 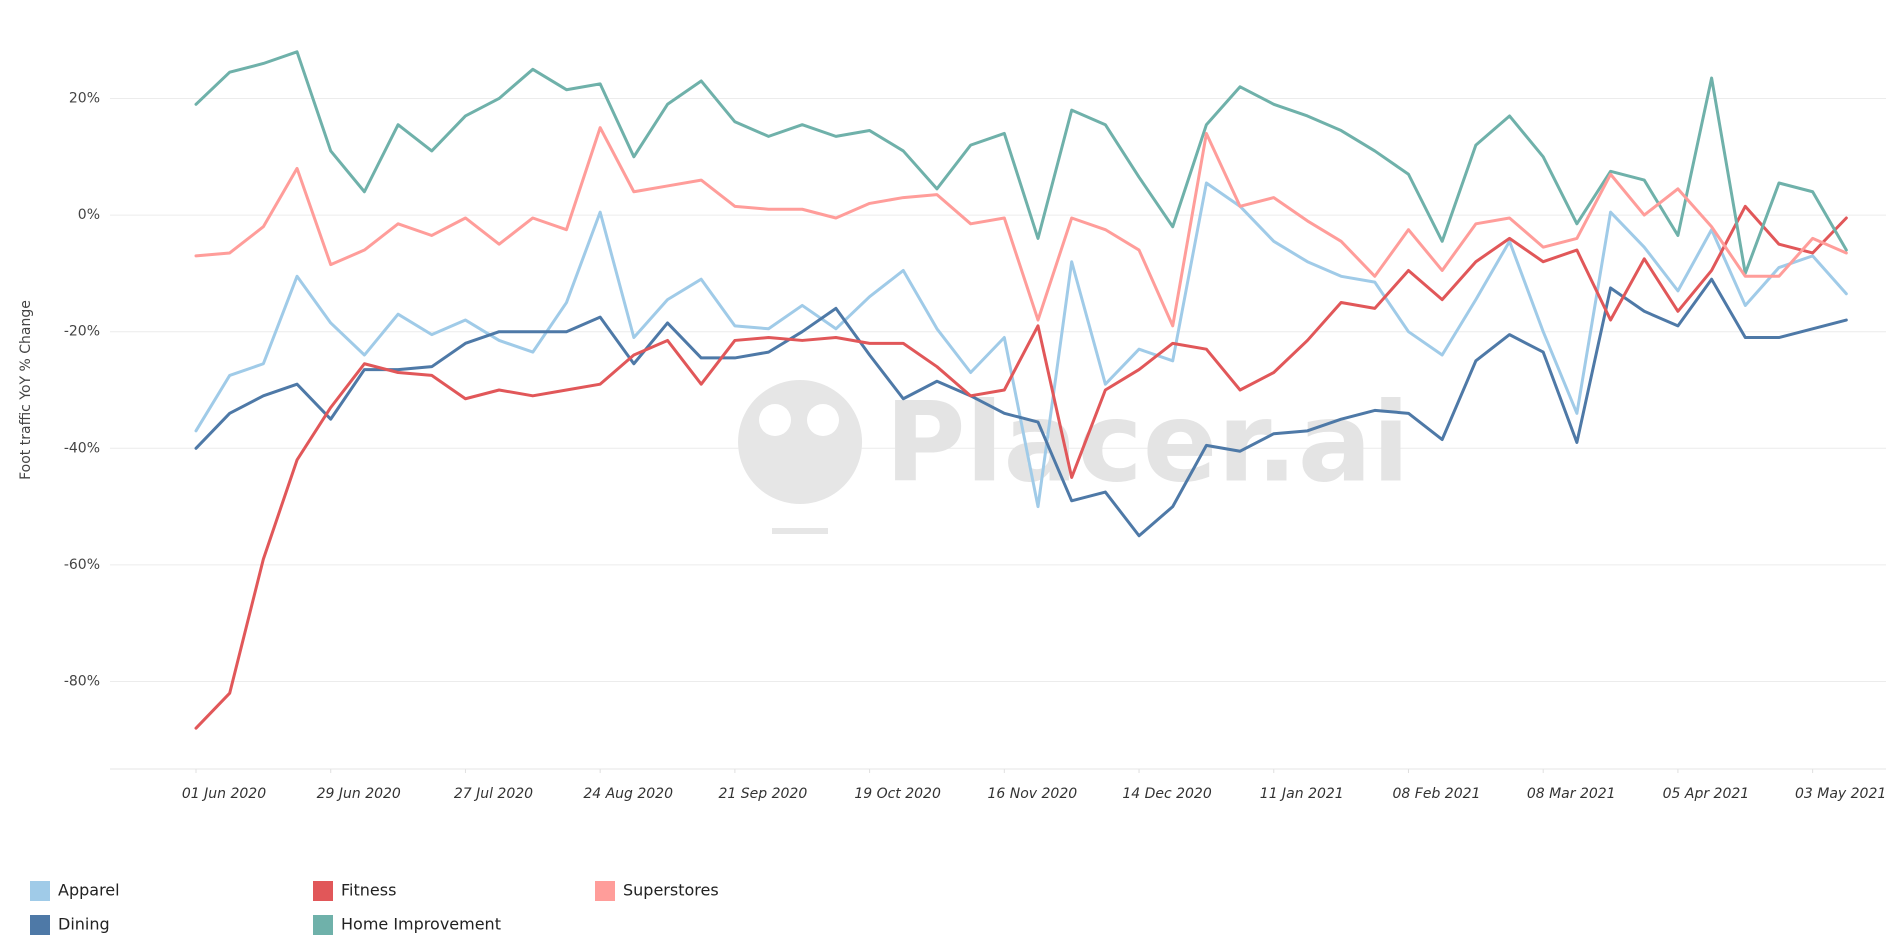 I want to click on legend-label: Home Improvement, so click(x=421, y=924).